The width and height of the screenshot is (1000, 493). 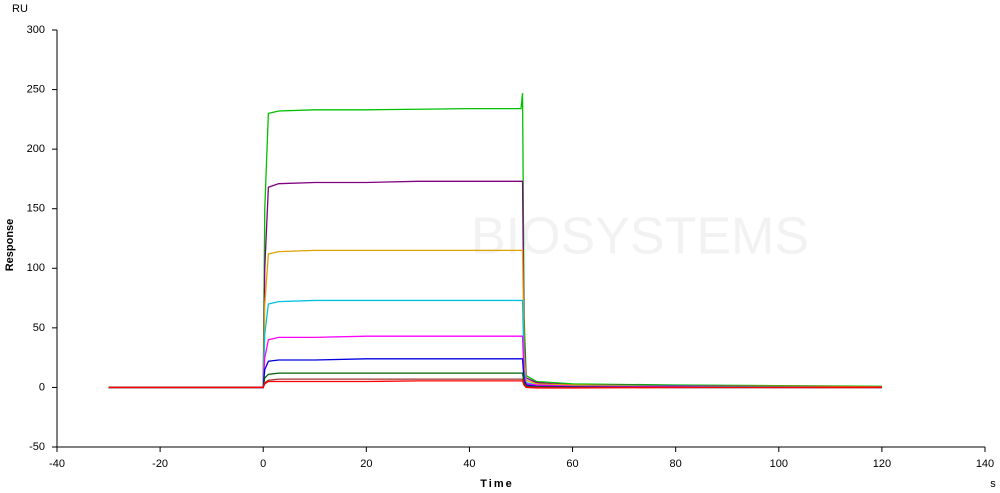 What do you see at coordinates (676, 464) in the screenshot?
I see `x-tick-label: 80` at bounding box center [676, 464].